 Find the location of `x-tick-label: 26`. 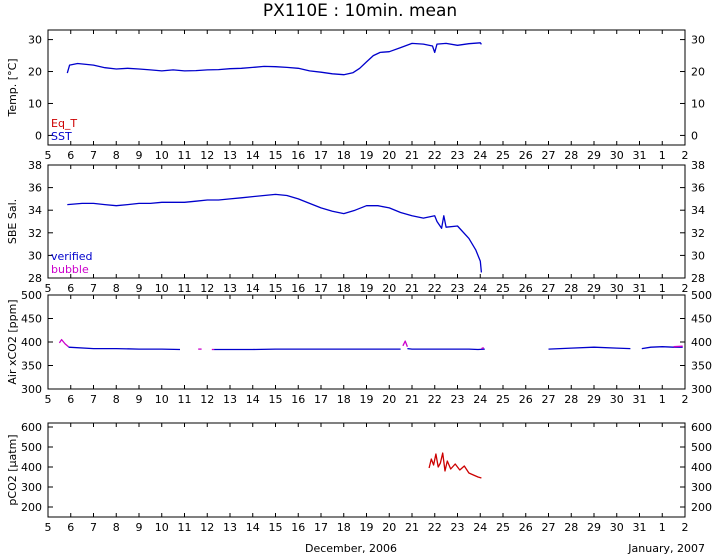

x-tick-label: 26 is located at coordinates (526, 155).